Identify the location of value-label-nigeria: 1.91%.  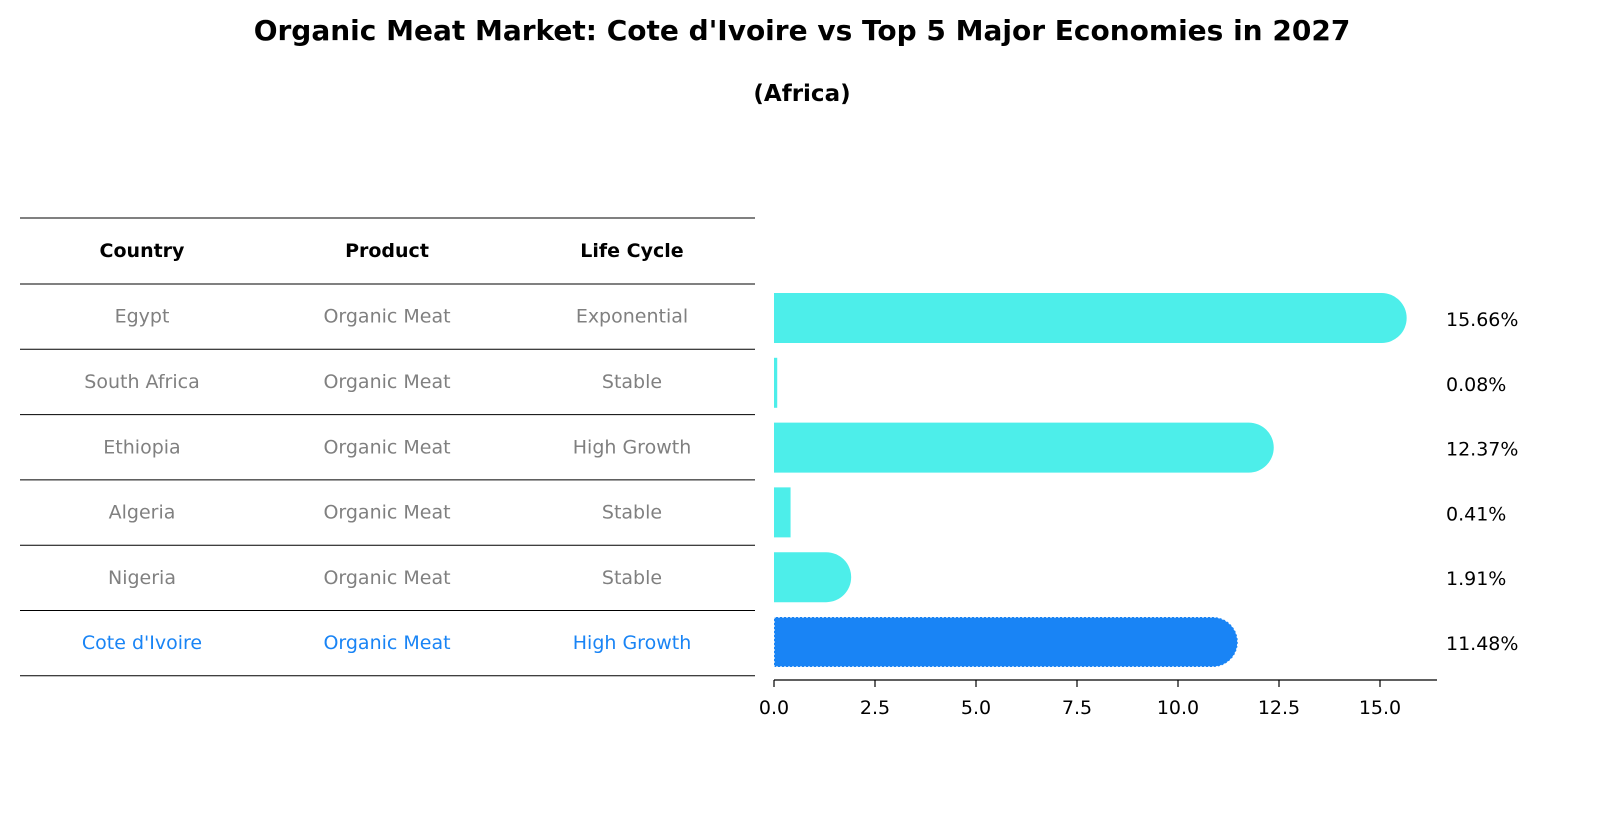
(1476, 579).